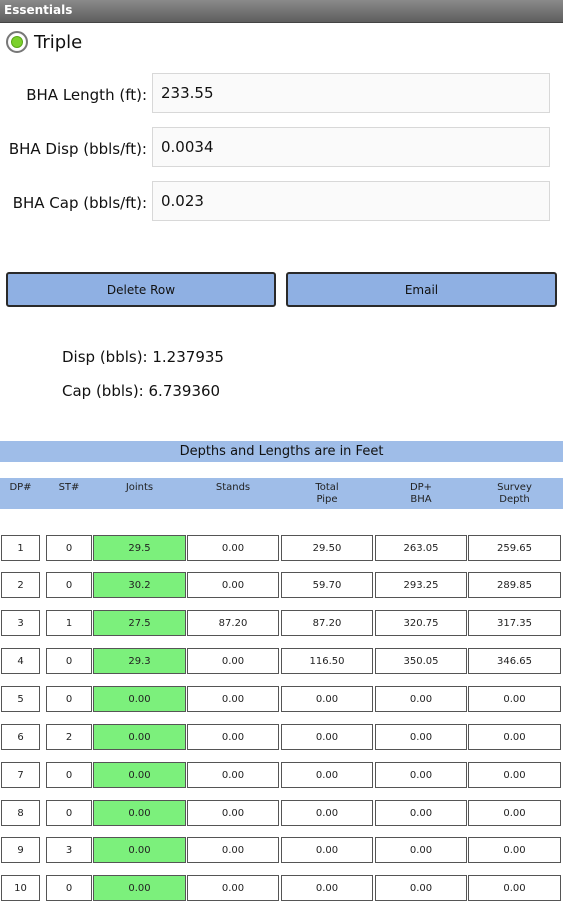  Describe the element at coordinates (20, 661) in the screenshot. I see `cell-dp-number: 4` at that location.